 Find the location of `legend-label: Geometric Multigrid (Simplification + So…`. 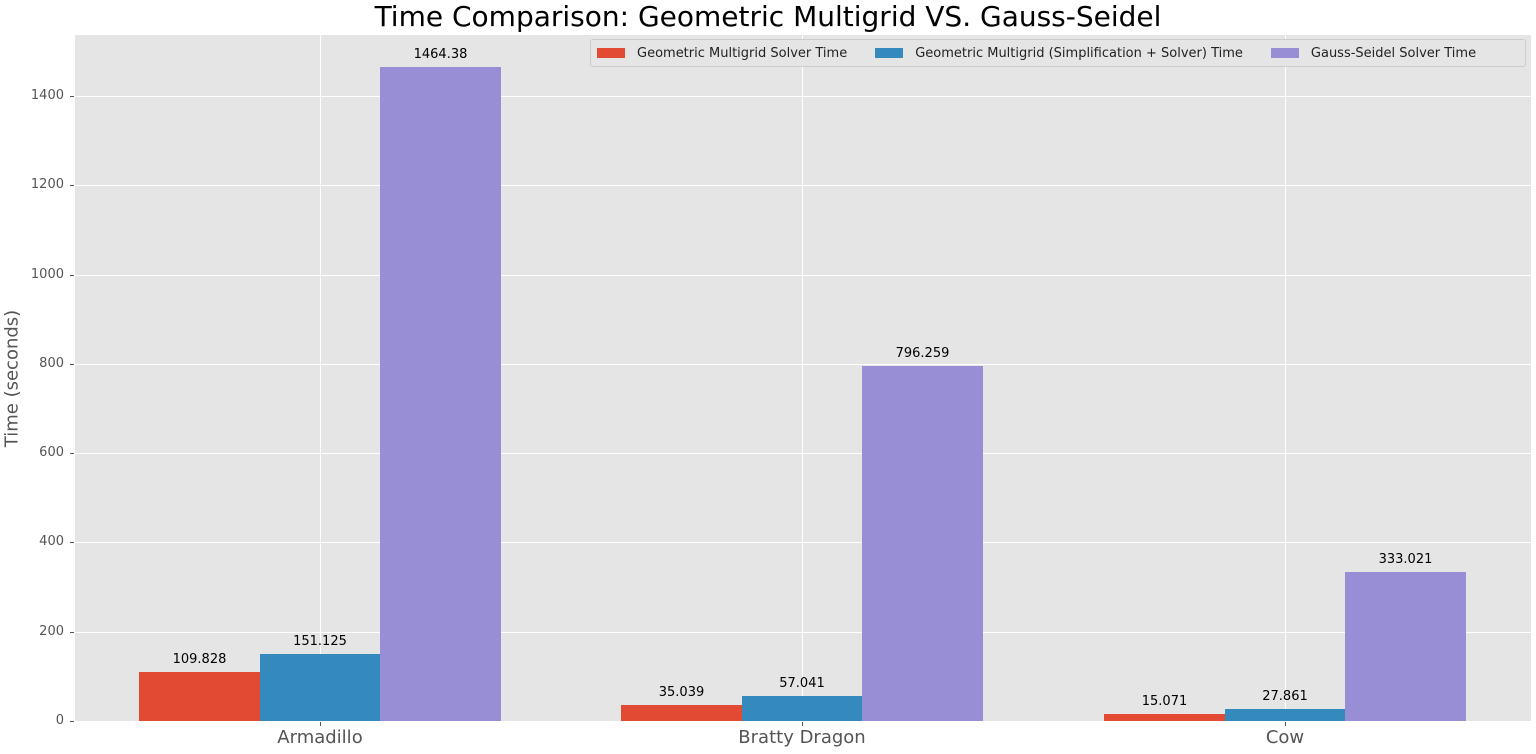

legend-label: Geometric Multigrid (Simplification + So… is located at coordinates (1079, 53).